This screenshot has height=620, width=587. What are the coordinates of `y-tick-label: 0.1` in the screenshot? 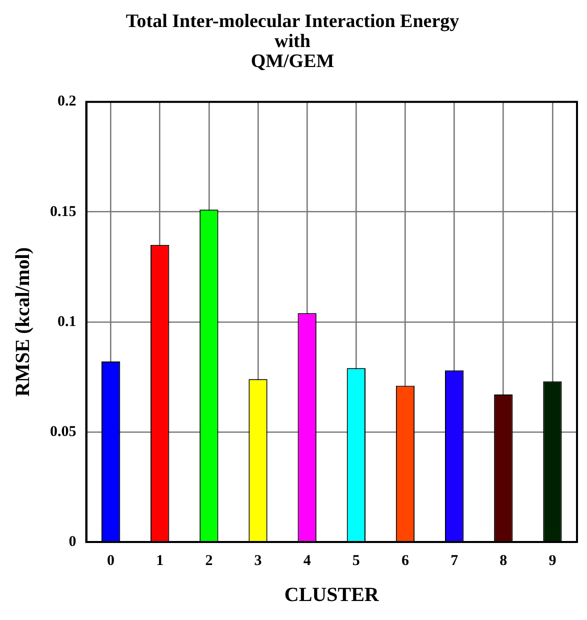 It's located at (67, 322).